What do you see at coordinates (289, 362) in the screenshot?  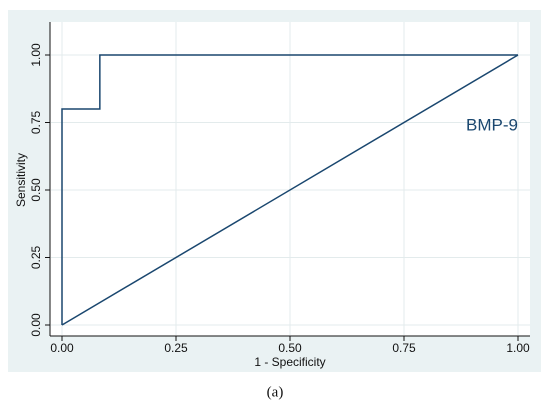 I see `x-axis-title: 1 - Specificity` at bounding box center [289, 362].